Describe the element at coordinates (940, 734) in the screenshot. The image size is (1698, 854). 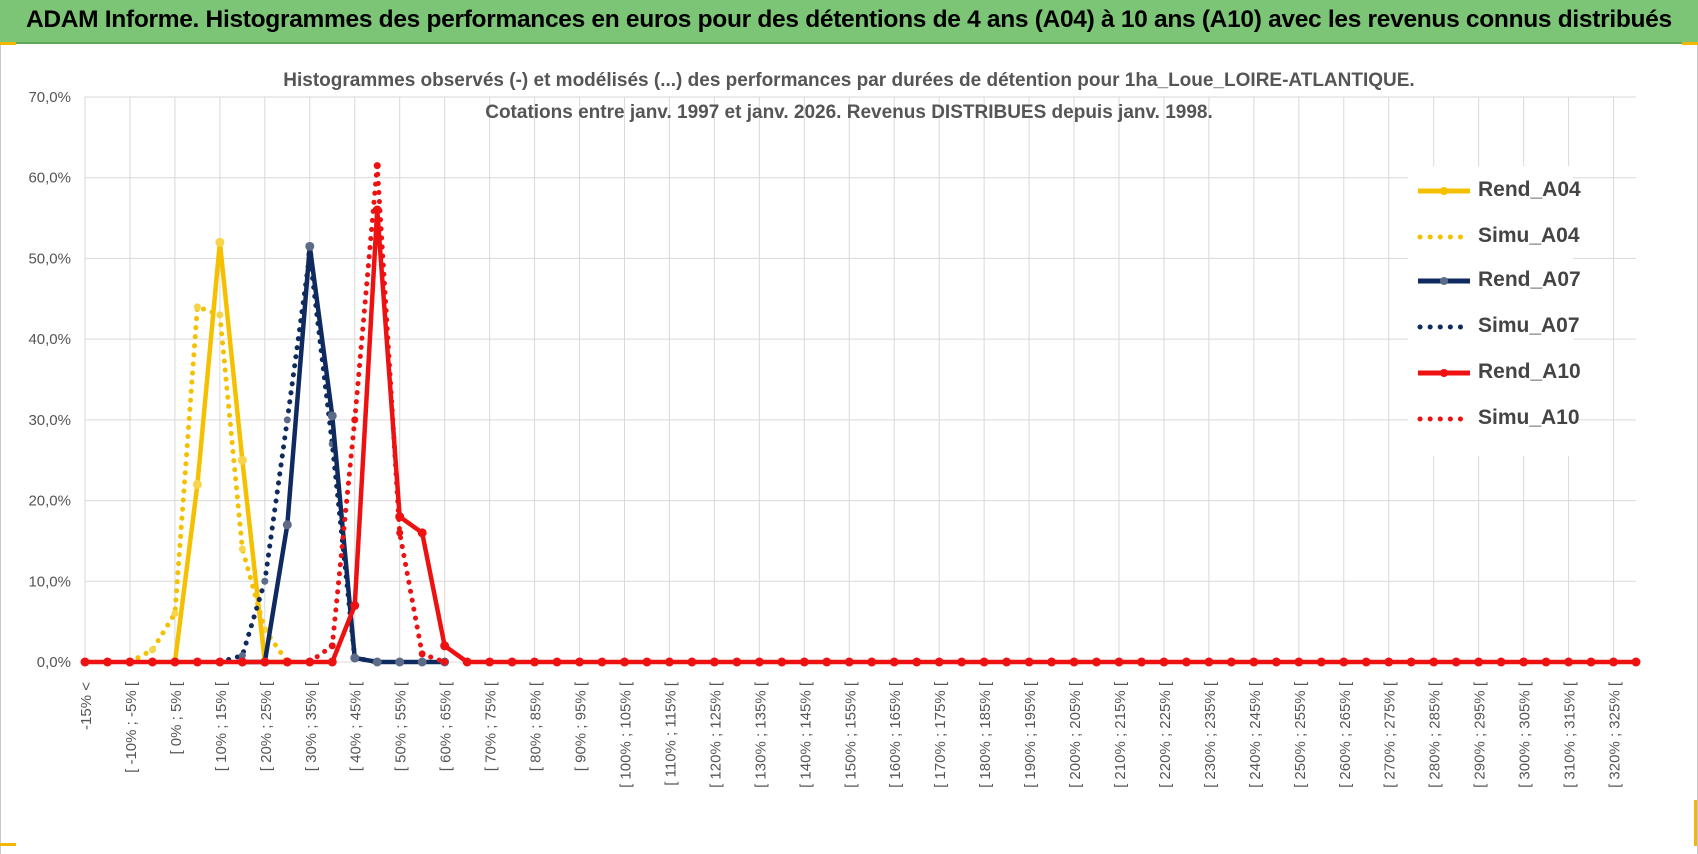
I see `x-tick-label: [ 170% ; 175% [` at that location.